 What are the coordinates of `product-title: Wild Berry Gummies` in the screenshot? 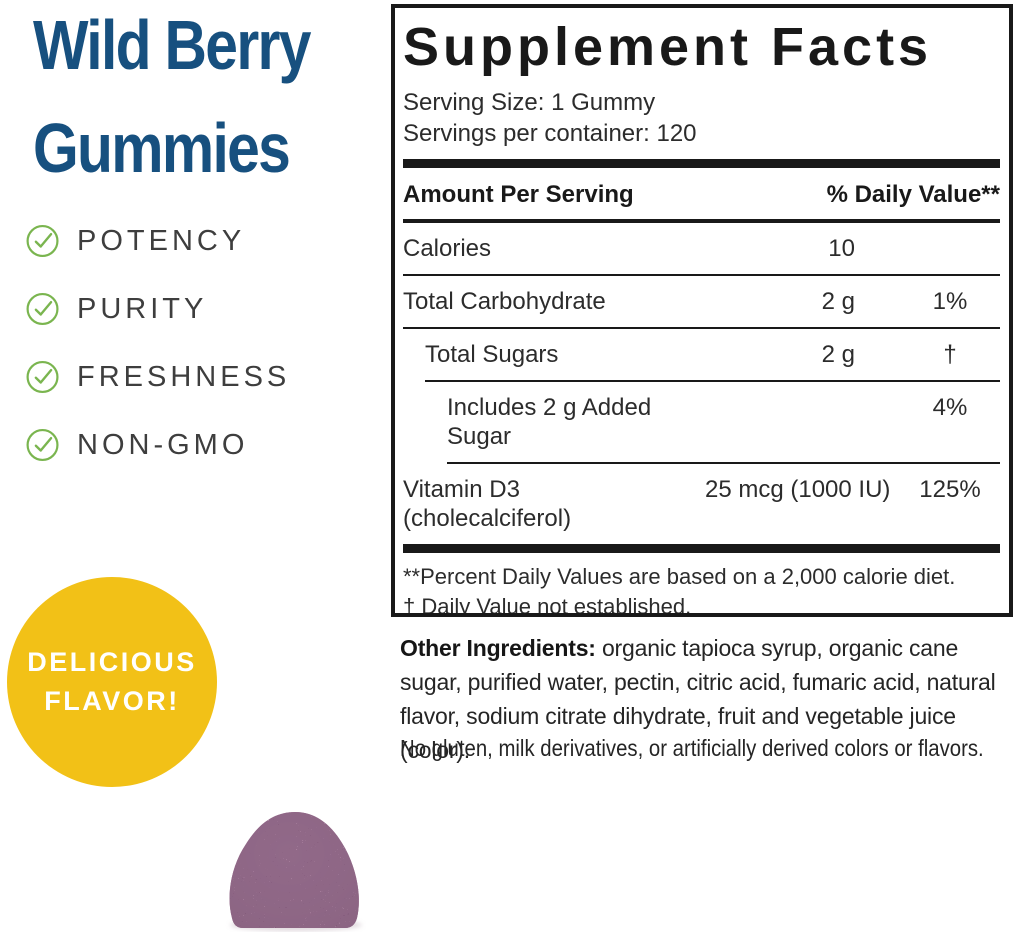 It's located at (209, 100).